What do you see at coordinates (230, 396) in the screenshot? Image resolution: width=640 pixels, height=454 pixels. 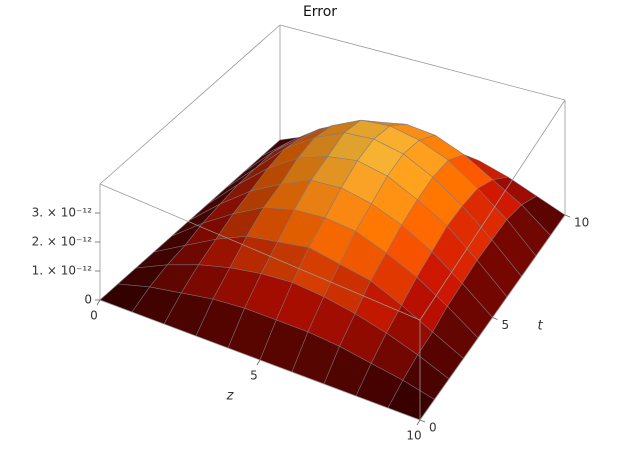 I see `x-axis-label: z` at bounding box center [230, 396].